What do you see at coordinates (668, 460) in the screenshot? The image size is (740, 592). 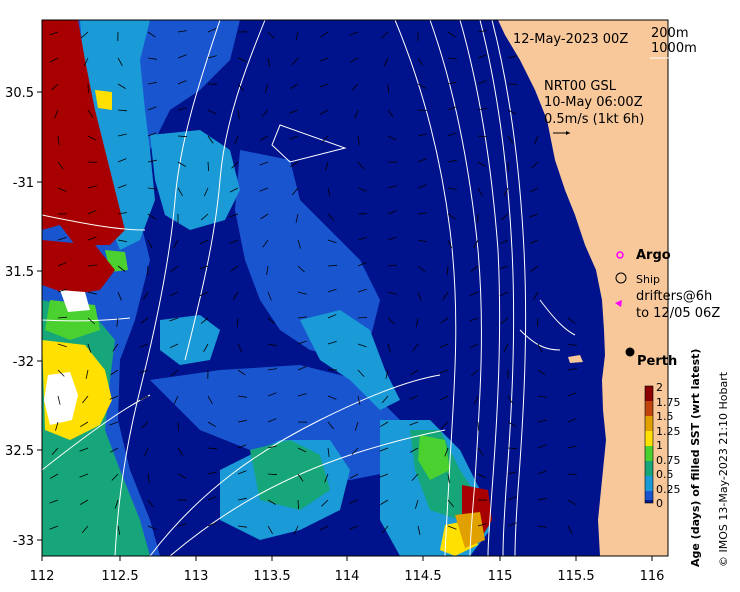 I see `colorbar-tick: 0.75` at bounding box center [668, 460].